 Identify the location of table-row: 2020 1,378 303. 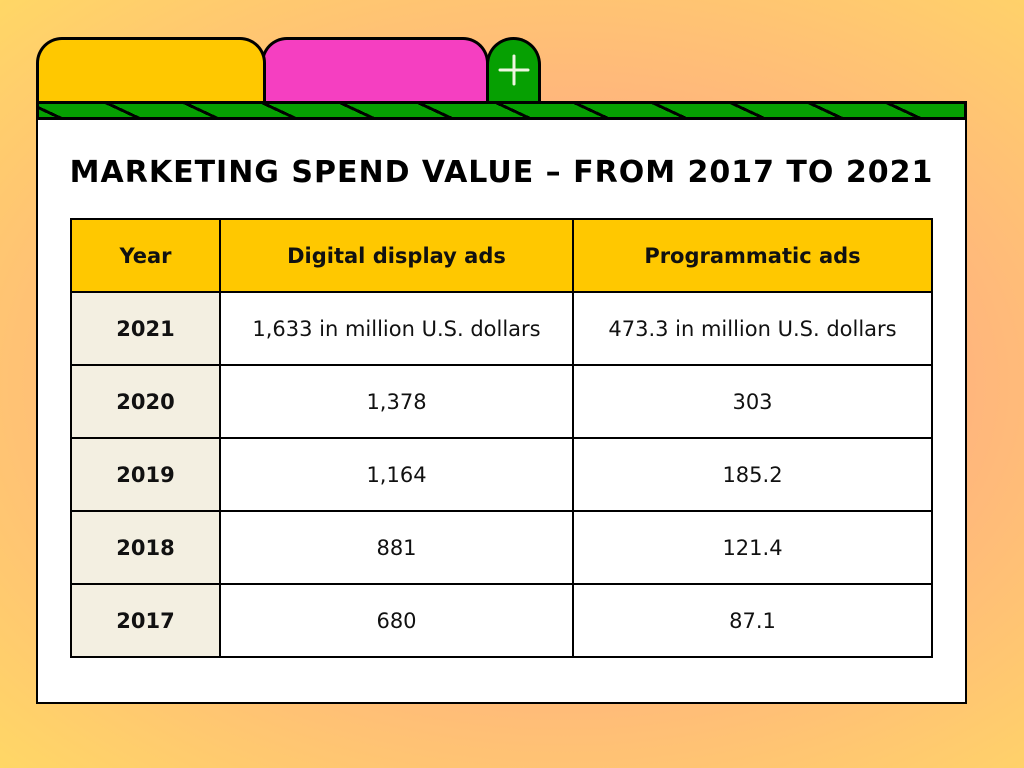
(501, 401).